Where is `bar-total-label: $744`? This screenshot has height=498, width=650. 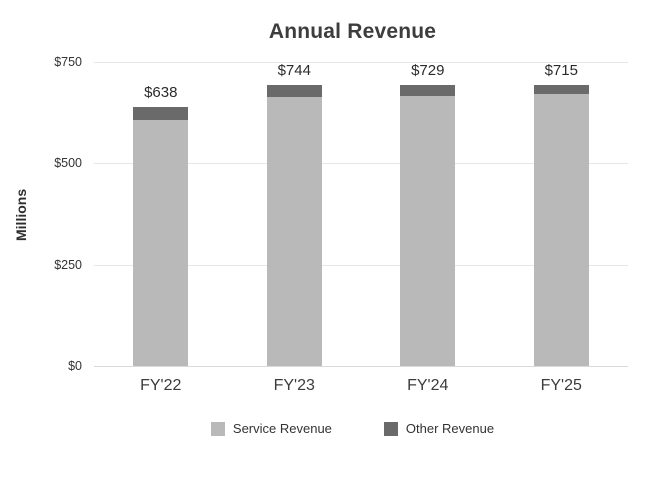
bar-total-label: $744 is located at coordinates (294, 70).